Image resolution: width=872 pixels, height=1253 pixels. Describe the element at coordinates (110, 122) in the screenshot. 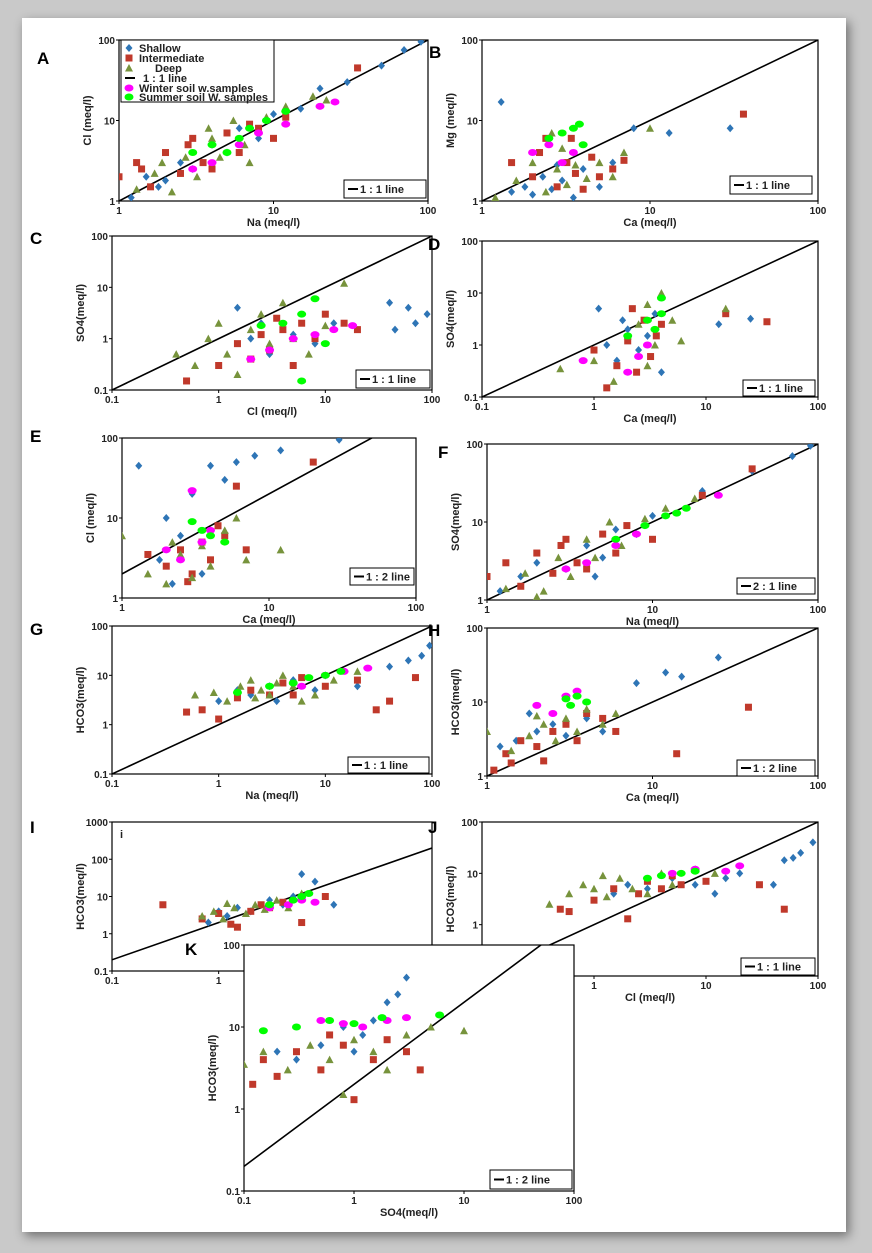

I see `y-tick-label: 10` at that location.